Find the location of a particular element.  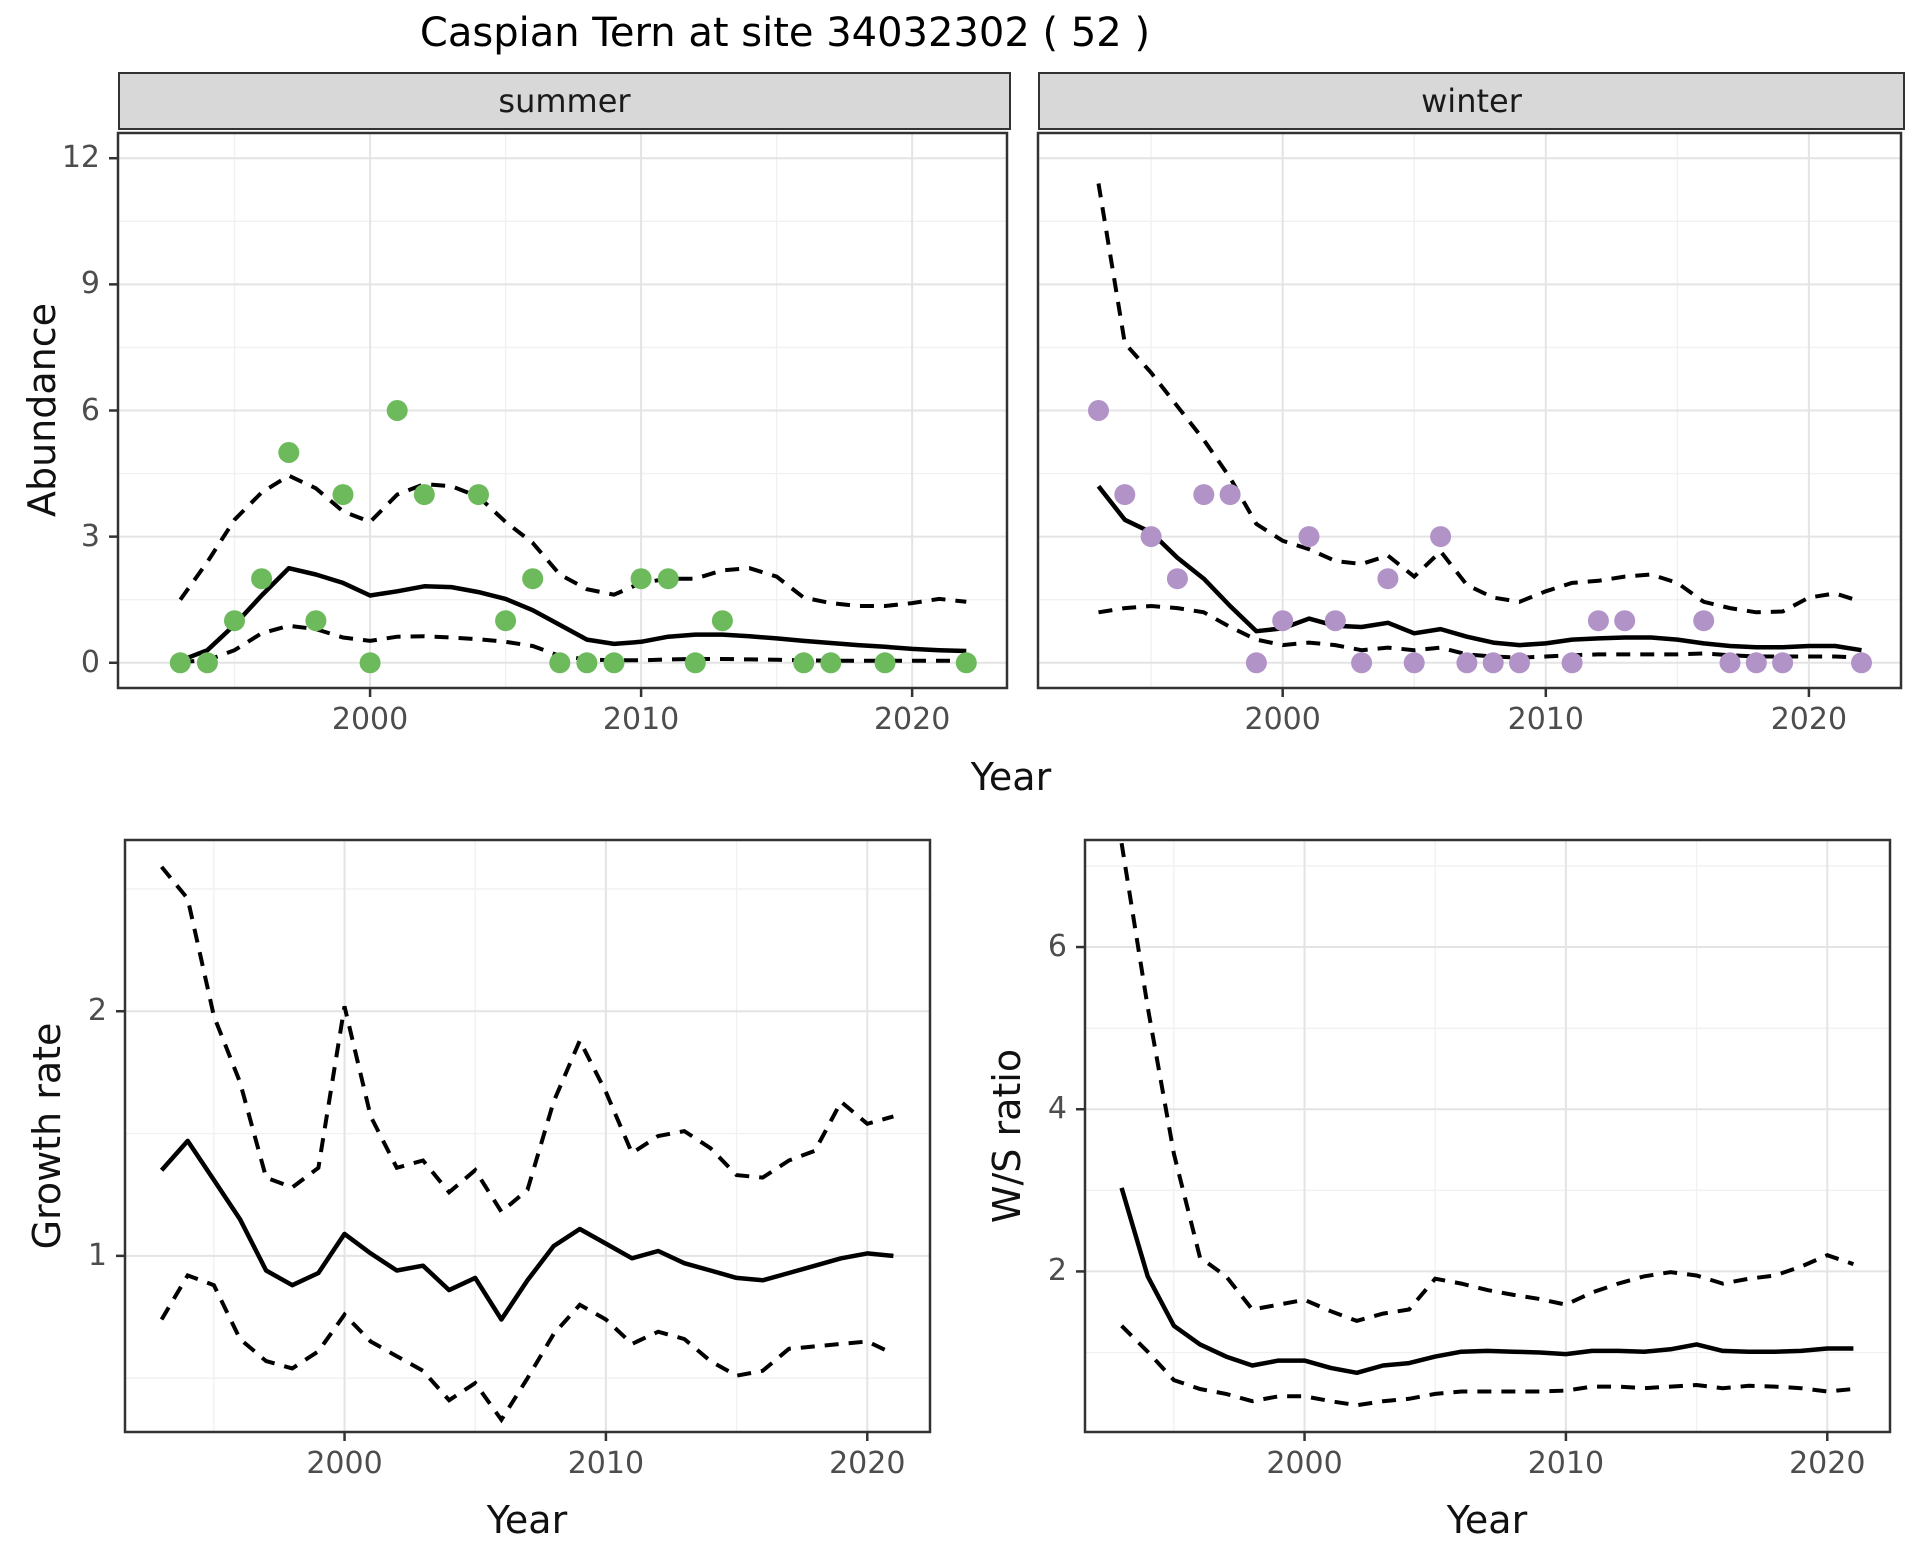

facet-strip-summer-label: summer is located at coordinates (564, 101).